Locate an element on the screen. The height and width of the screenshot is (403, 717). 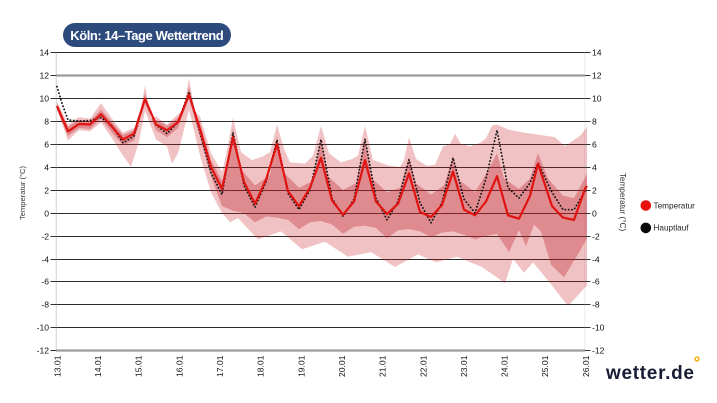
svg-text: 17.01 is located at coordinates (220, 366).